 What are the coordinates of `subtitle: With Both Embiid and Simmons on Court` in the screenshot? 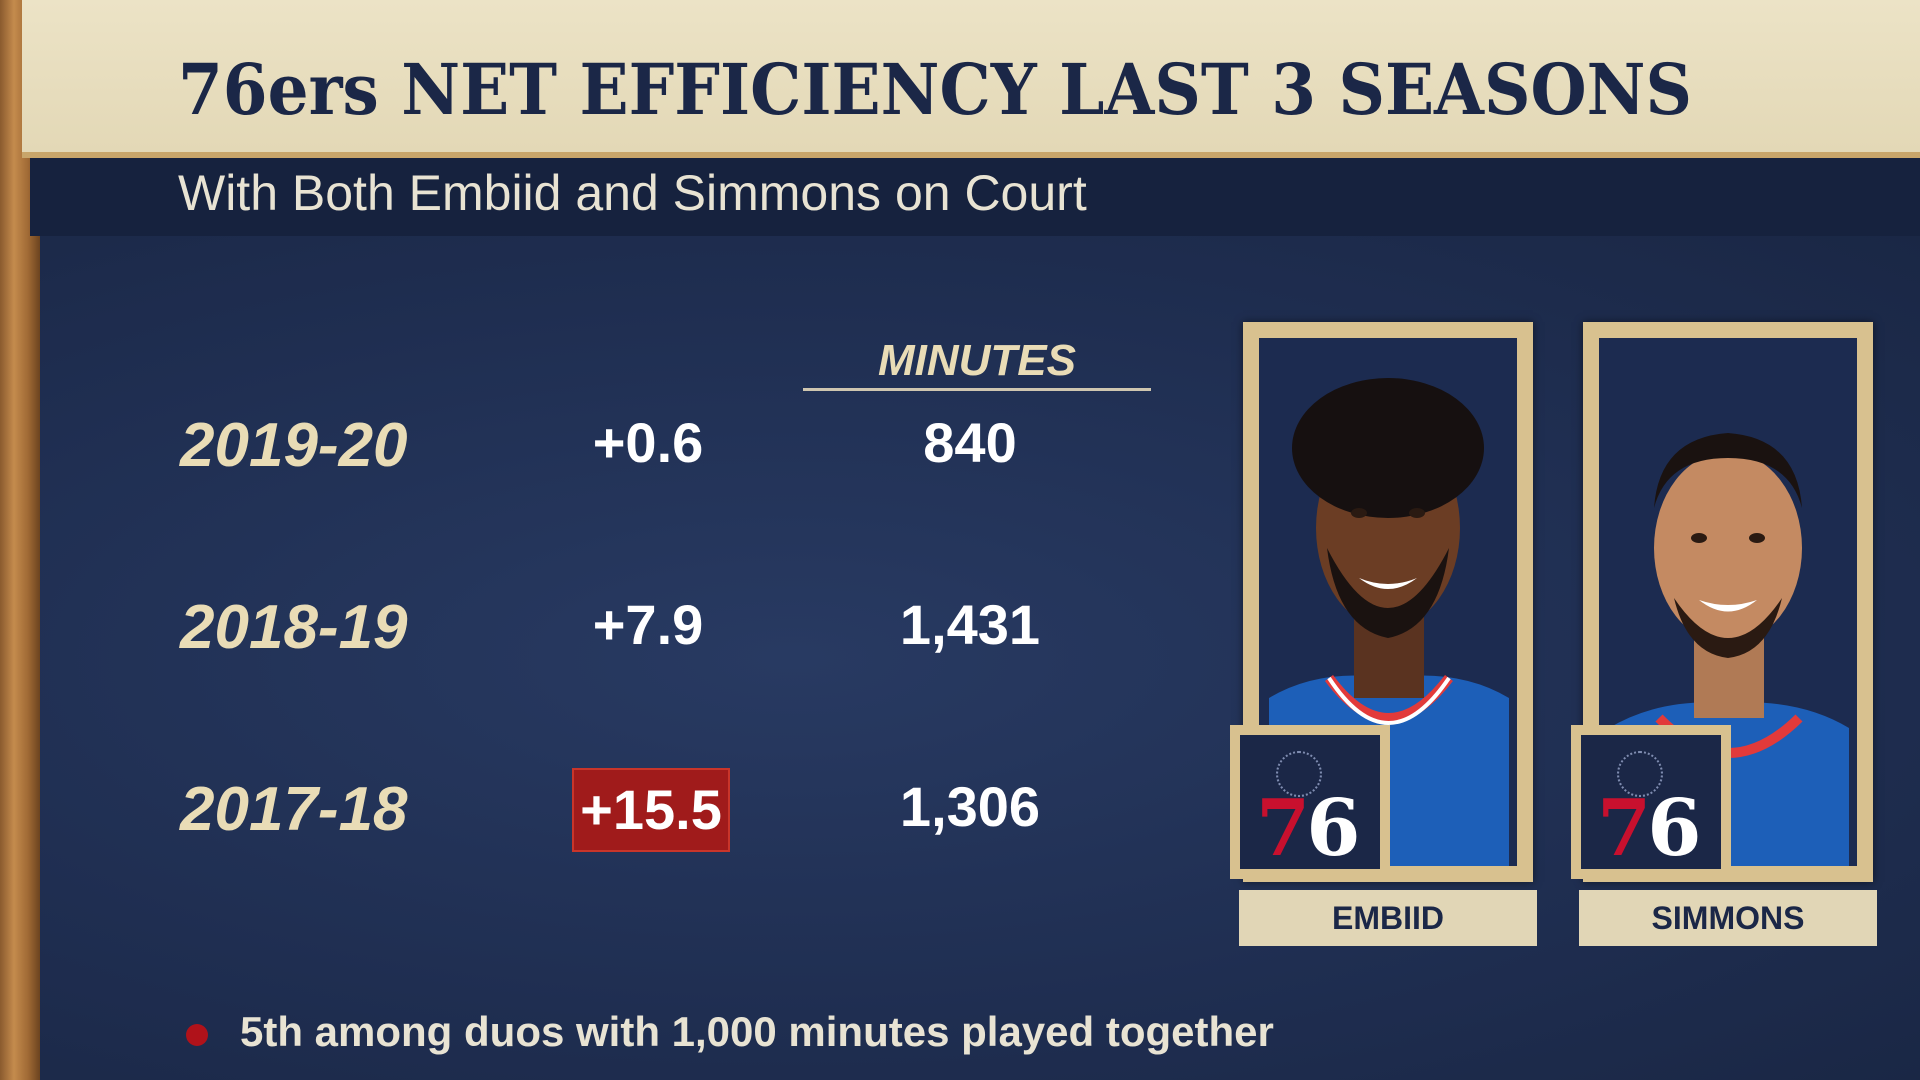 It's located at (632, 193).